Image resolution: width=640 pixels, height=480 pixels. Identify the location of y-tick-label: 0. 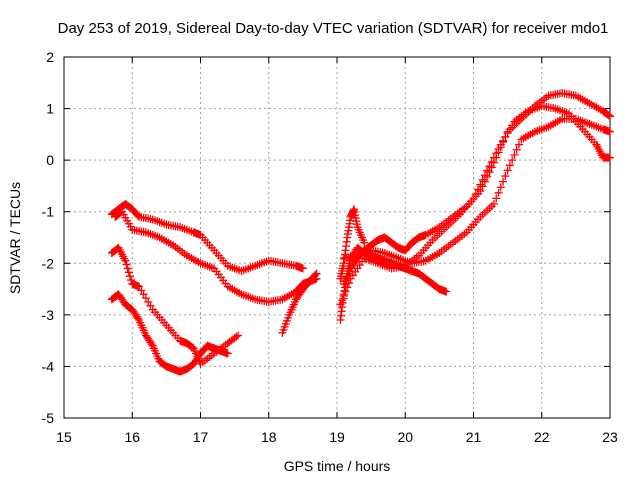
(50, 160).